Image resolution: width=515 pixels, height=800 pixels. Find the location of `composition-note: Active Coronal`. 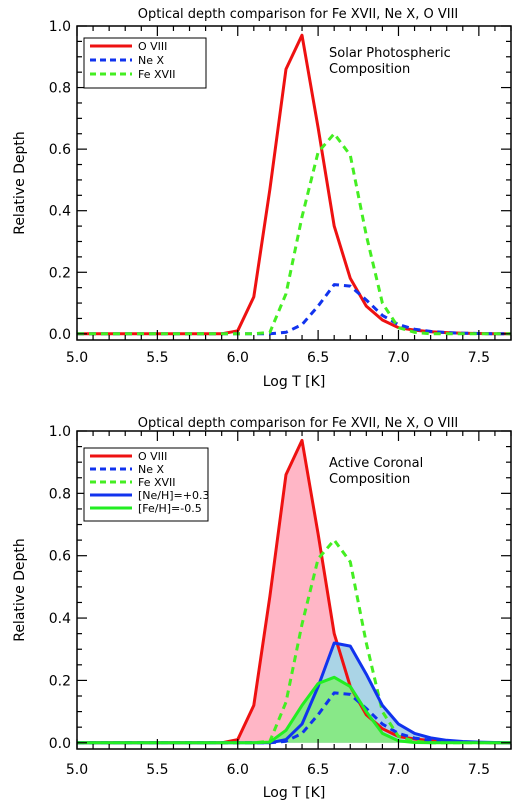

composition-note: Active Coronal is located at coordinates (376, 463).